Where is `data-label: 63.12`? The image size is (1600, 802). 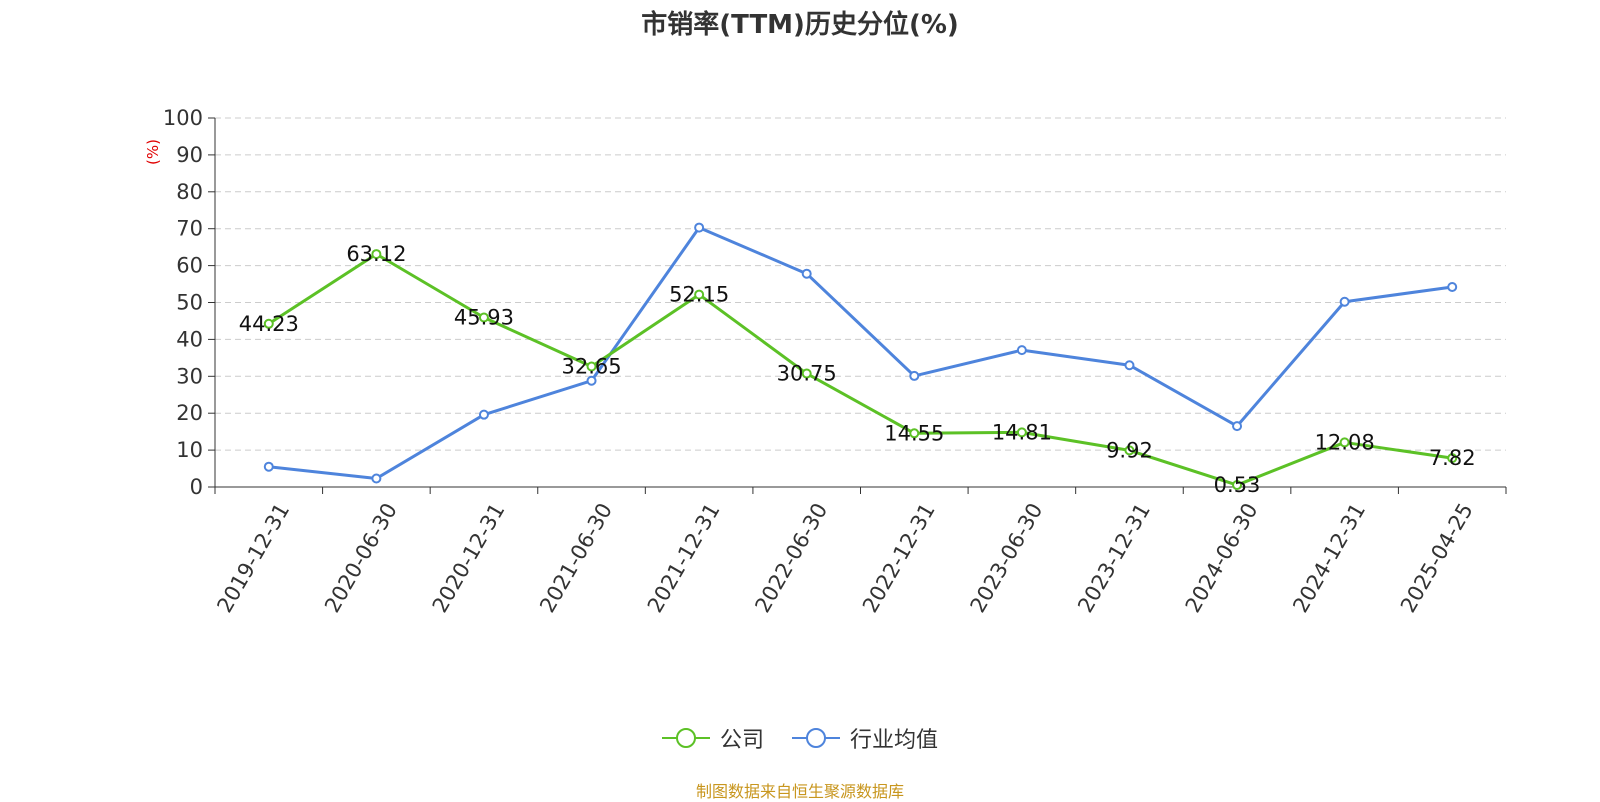
data-label: 63.12 is located at coordinates (376, 254).